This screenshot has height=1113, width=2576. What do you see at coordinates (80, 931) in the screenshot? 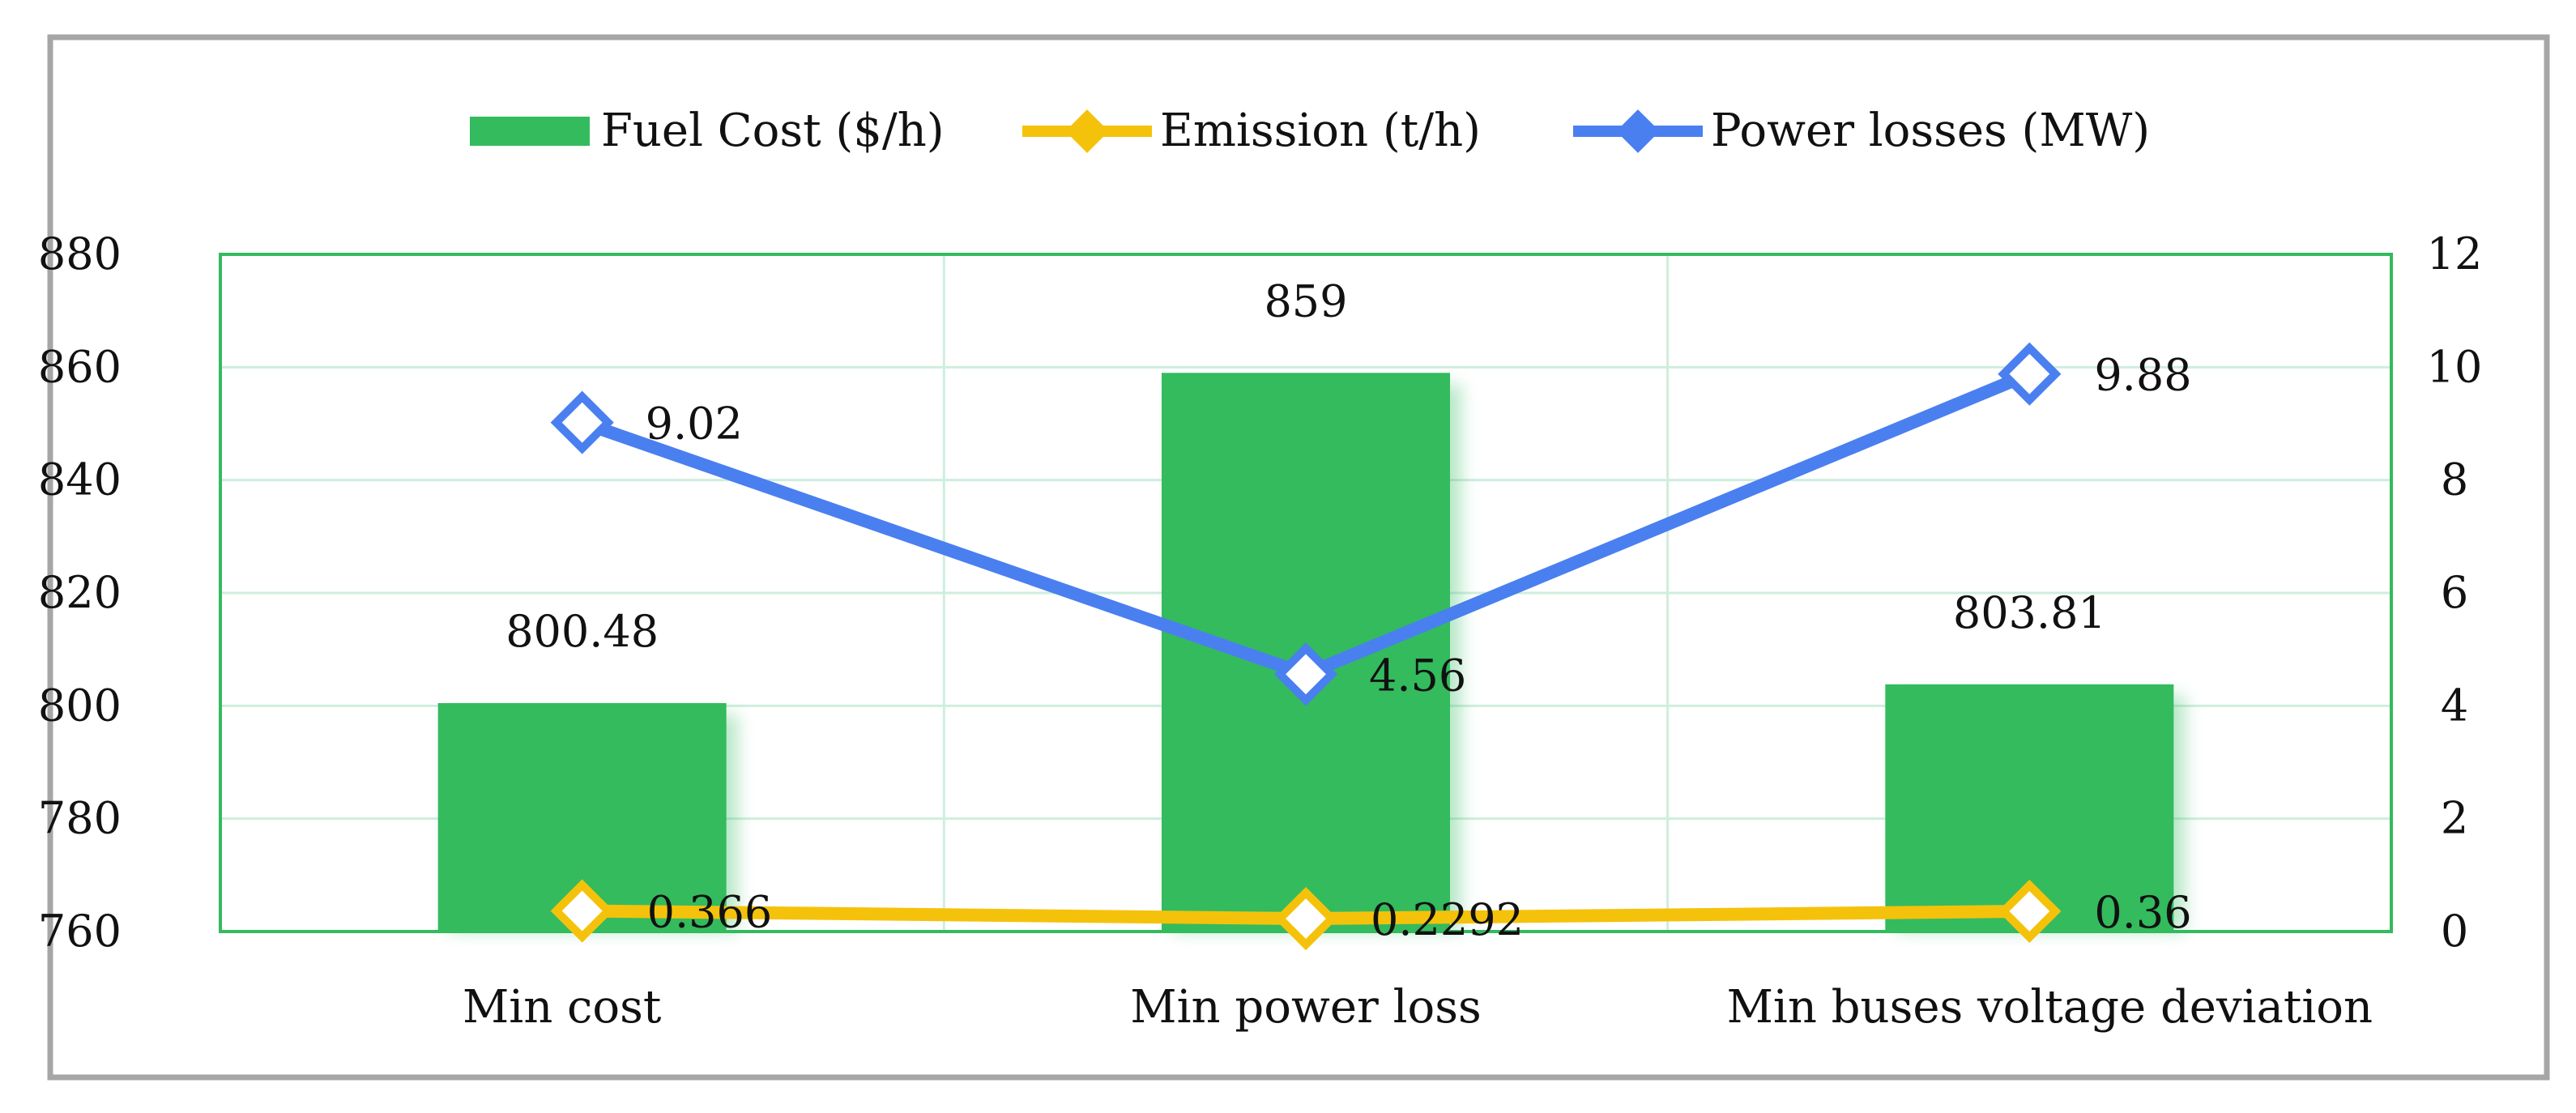
I see `left-tick-label: 760` at bounding box center [80, 931].